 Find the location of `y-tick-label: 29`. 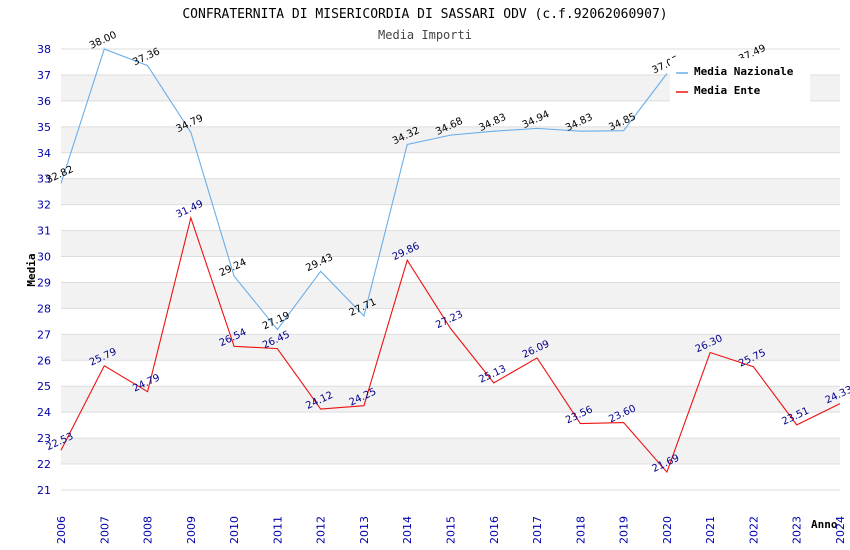

y-tick-label: 29 is located at coordinates (44, 282).